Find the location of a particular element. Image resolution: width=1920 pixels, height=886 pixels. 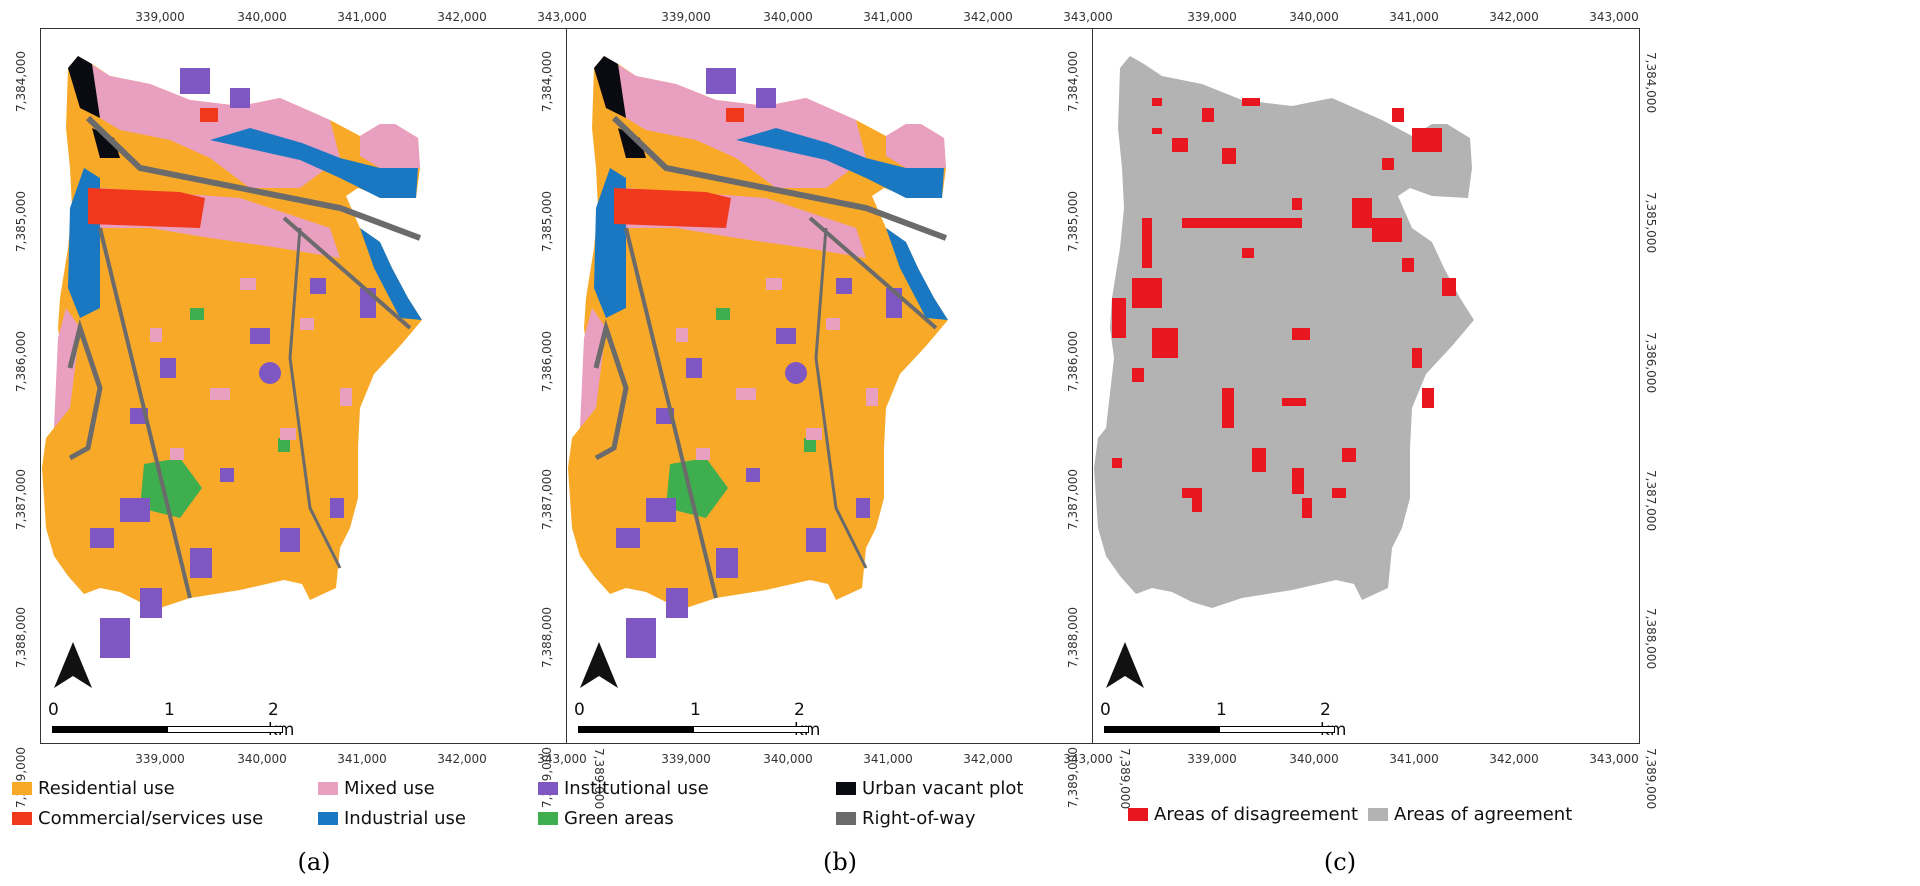

legend-label: Institutional use is located at coordinates (636, 788).